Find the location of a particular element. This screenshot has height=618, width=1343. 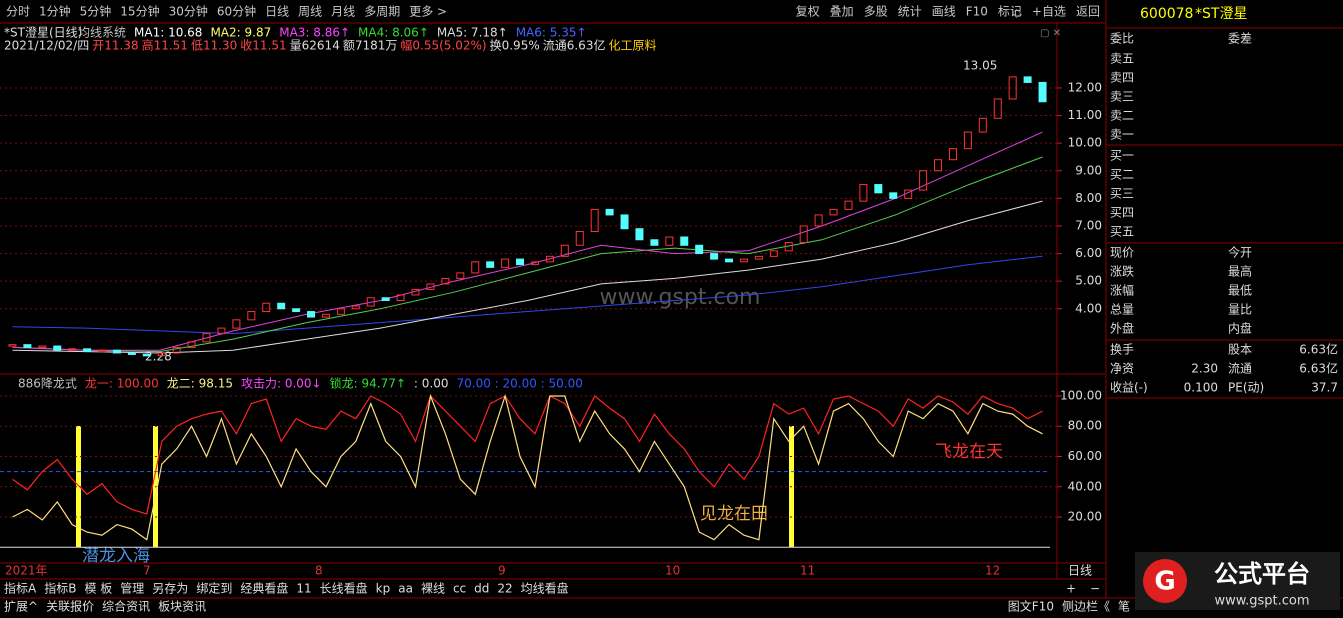

period-label: 日线 is located at coordinates (1080, 571).